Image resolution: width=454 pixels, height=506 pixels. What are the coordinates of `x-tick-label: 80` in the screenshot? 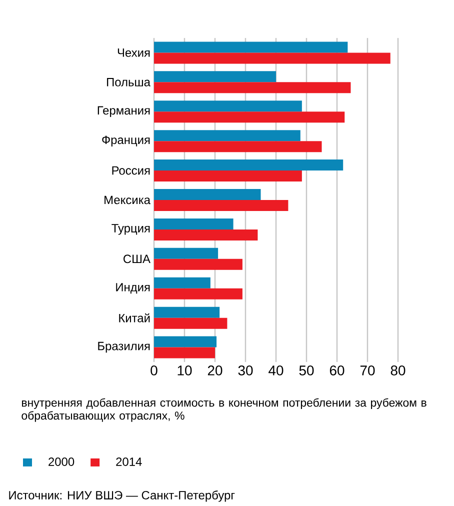 It's located at (398, 371).